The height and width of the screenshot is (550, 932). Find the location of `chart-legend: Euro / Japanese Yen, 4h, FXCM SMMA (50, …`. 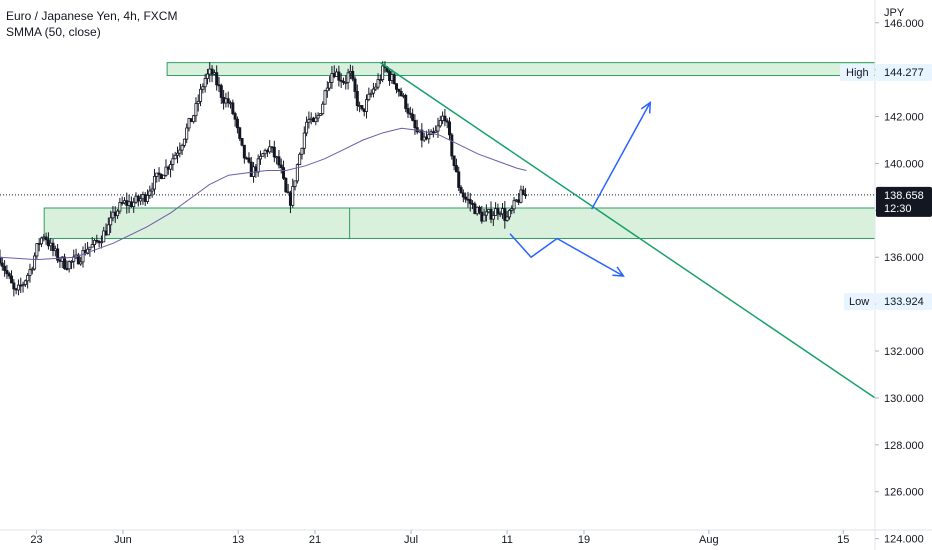

chart-legend: Euro / Japanese Yen, 4h, FXCM SMMA (50, … is located at coordinates (91, 24).